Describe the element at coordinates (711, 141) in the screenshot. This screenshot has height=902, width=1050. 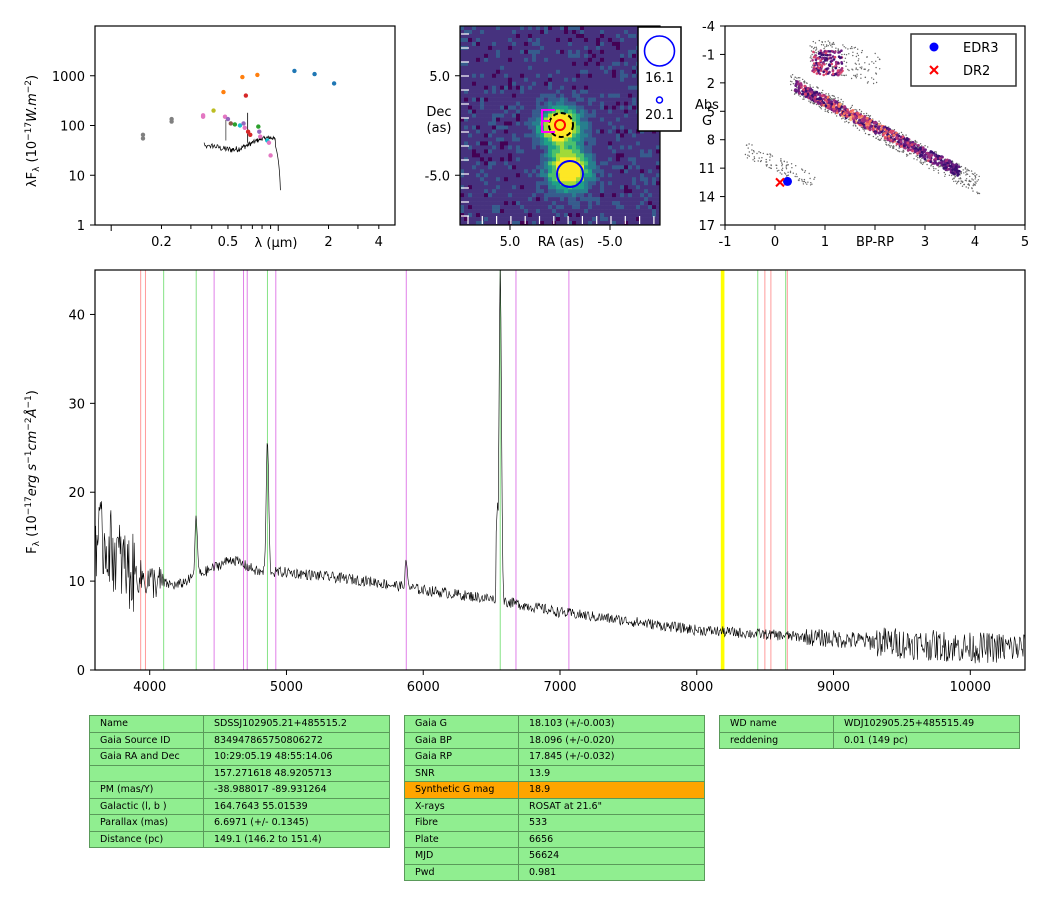
I see `hrd-ytick-label: 8` at that location.